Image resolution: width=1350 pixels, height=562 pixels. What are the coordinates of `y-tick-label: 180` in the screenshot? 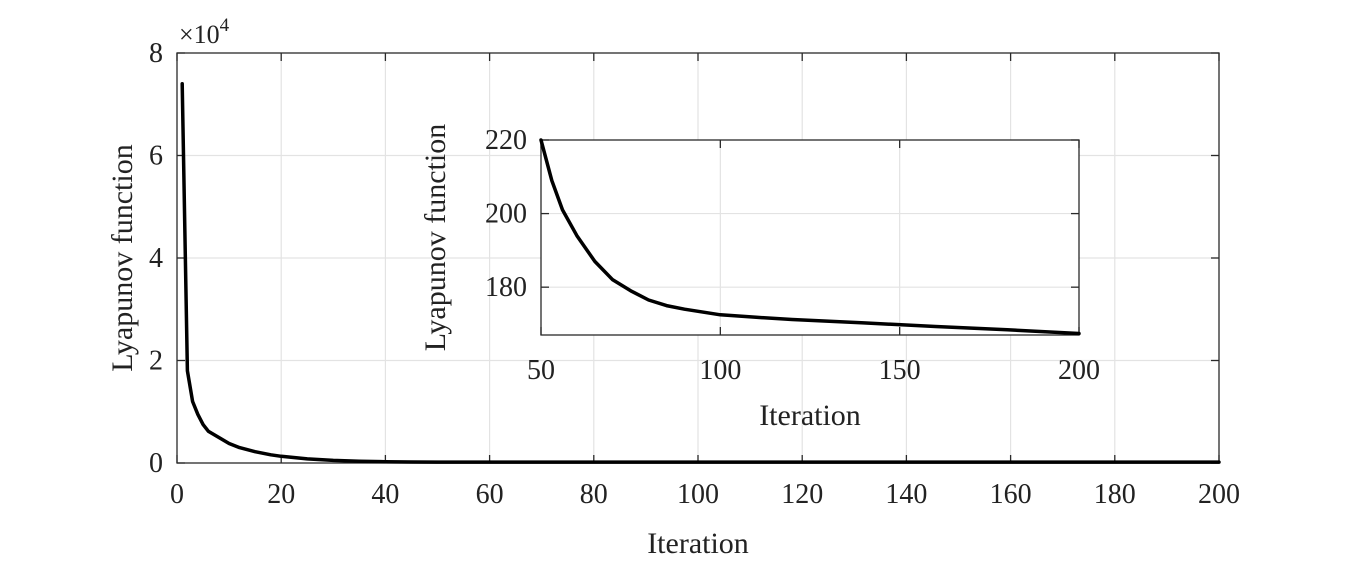 It's located at (506, 287).